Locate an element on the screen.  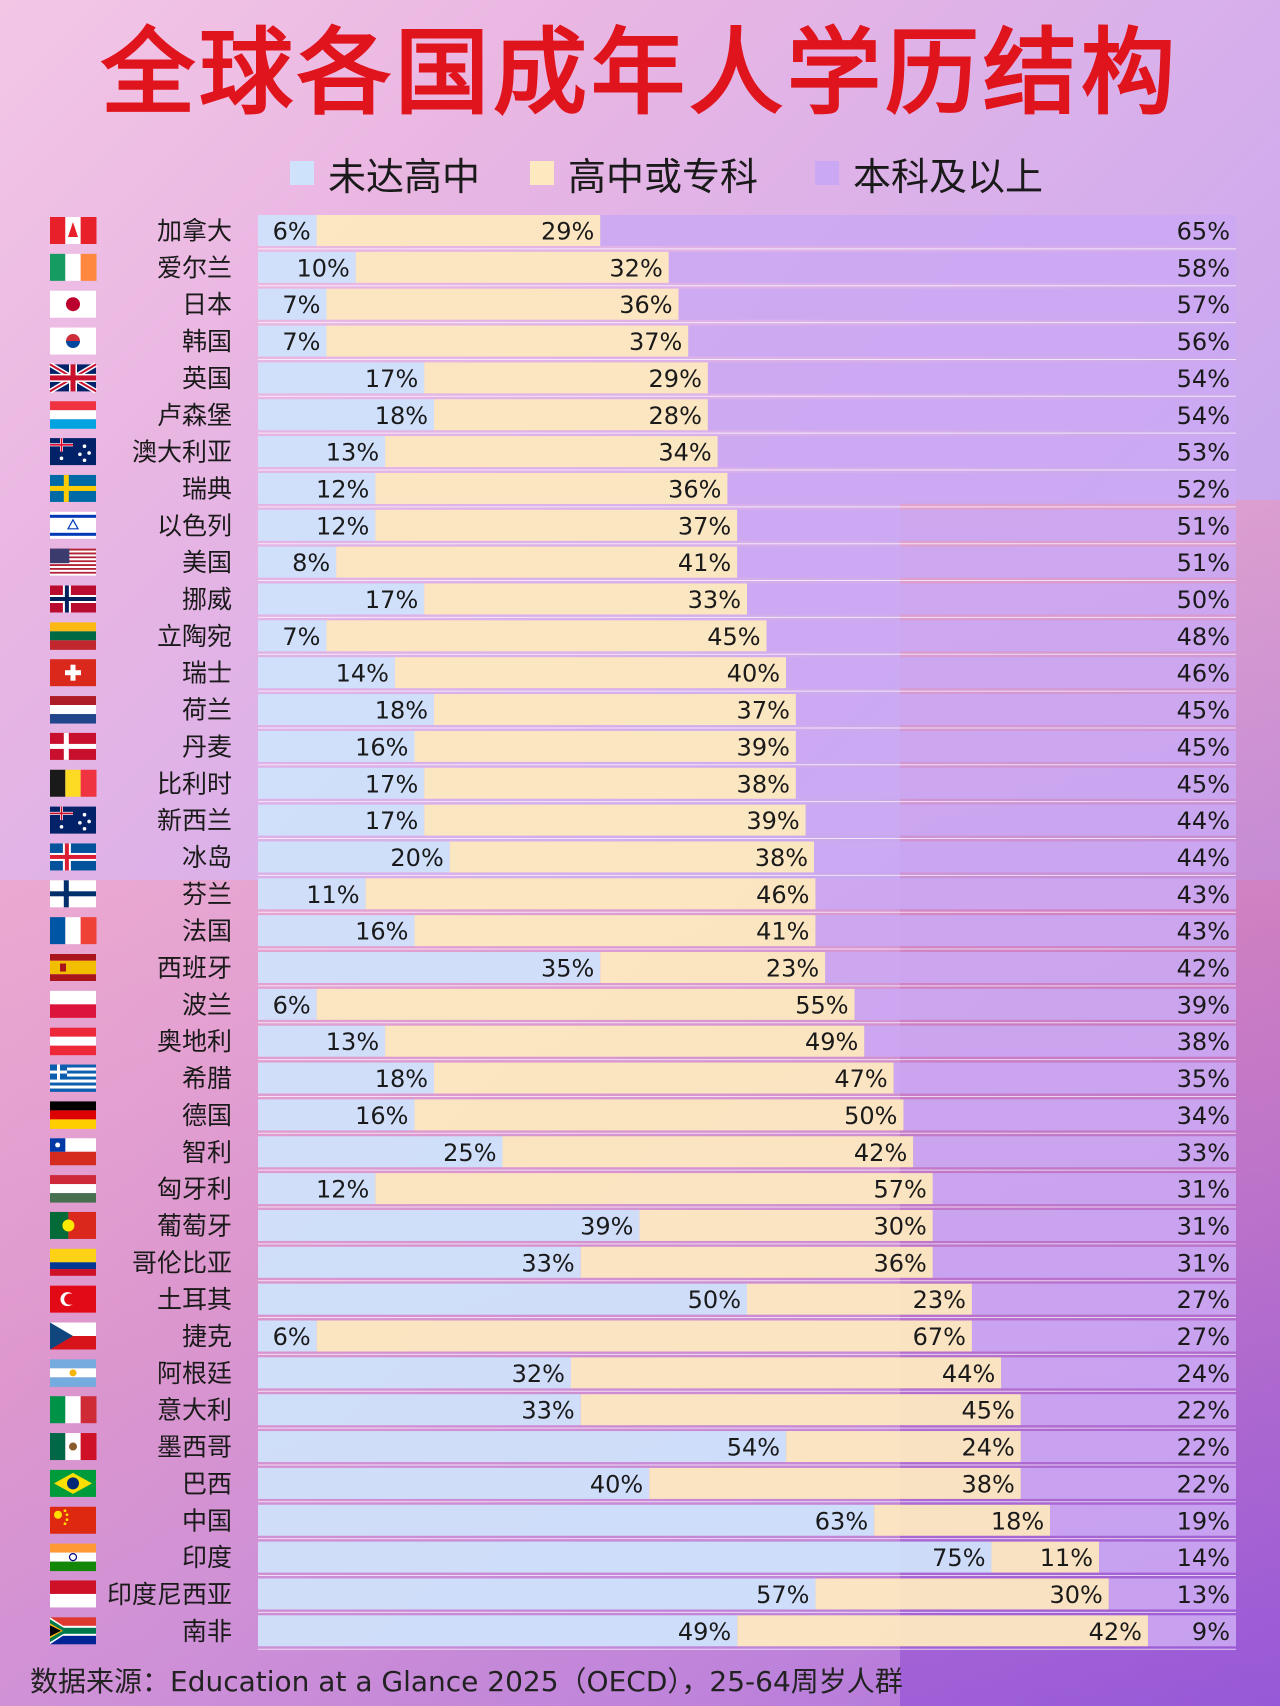
data-label: 39% is located at coordinates (606, 1226).